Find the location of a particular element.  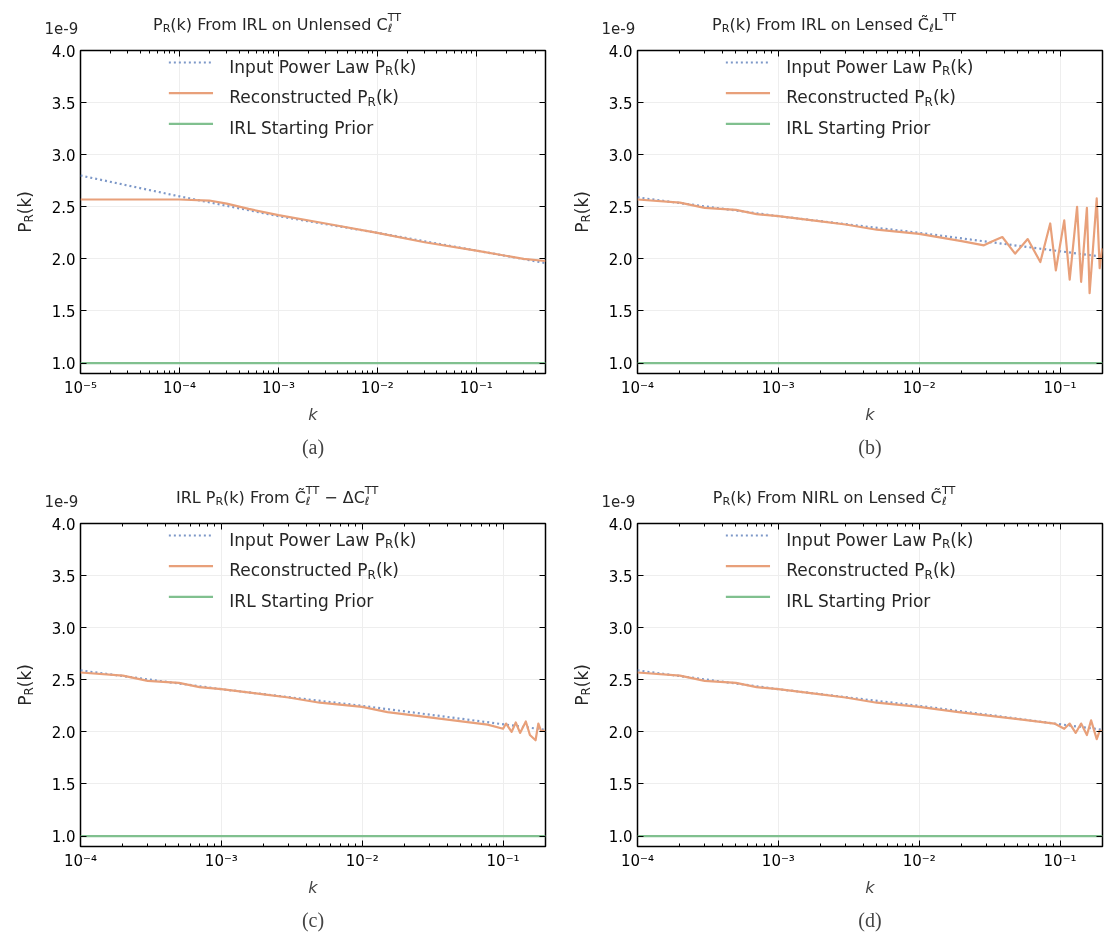

text: (c) is located at coordinates (313, 920).